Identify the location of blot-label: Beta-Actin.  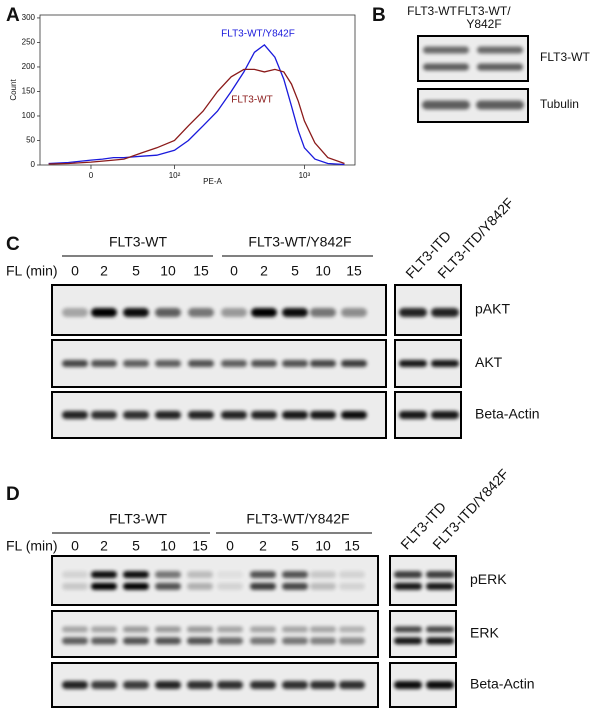
(507, 414).